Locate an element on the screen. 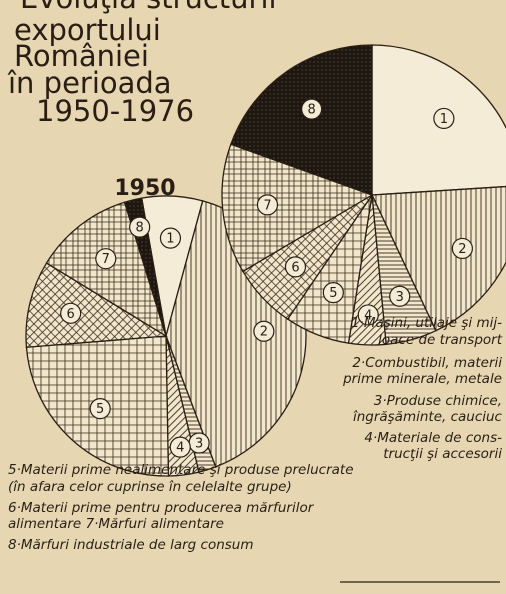  title-line: României is located at coordinates (81, 56).